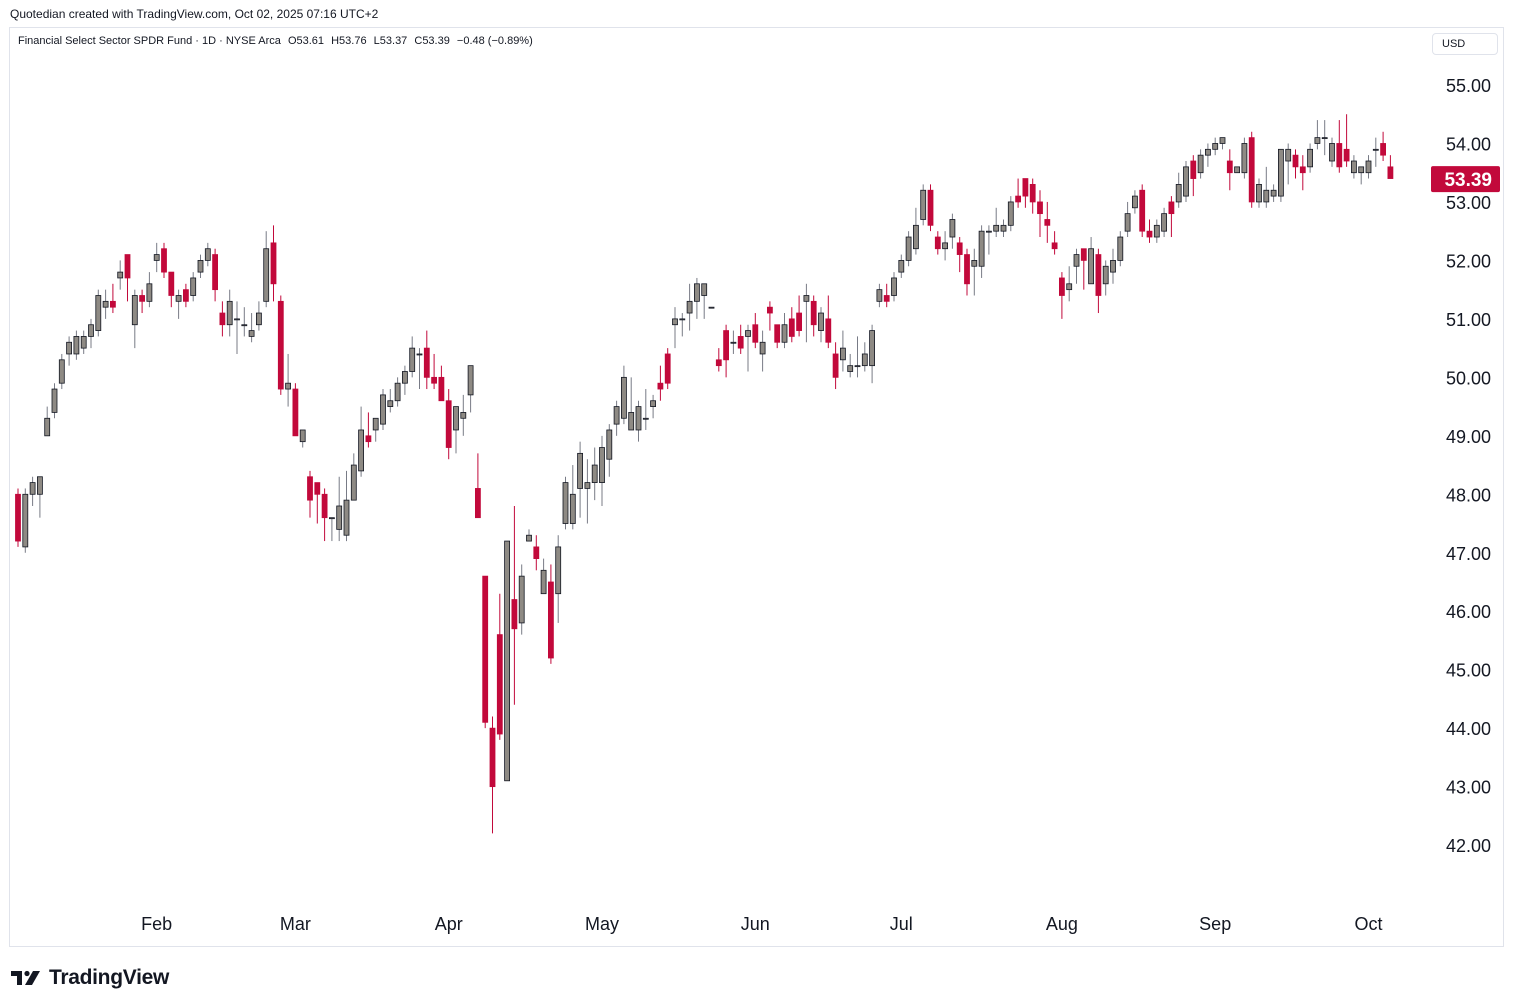 The width and height of the screenshot is (1515, 1008). I want to click on currency-button: USD, so click(1465, 44).